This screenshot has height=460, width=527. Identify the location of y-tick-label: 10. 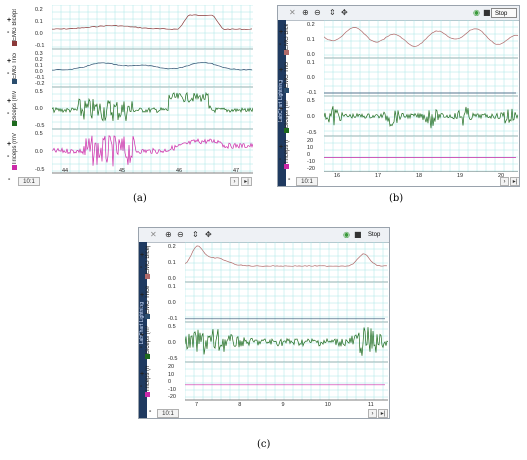
(171, 374).